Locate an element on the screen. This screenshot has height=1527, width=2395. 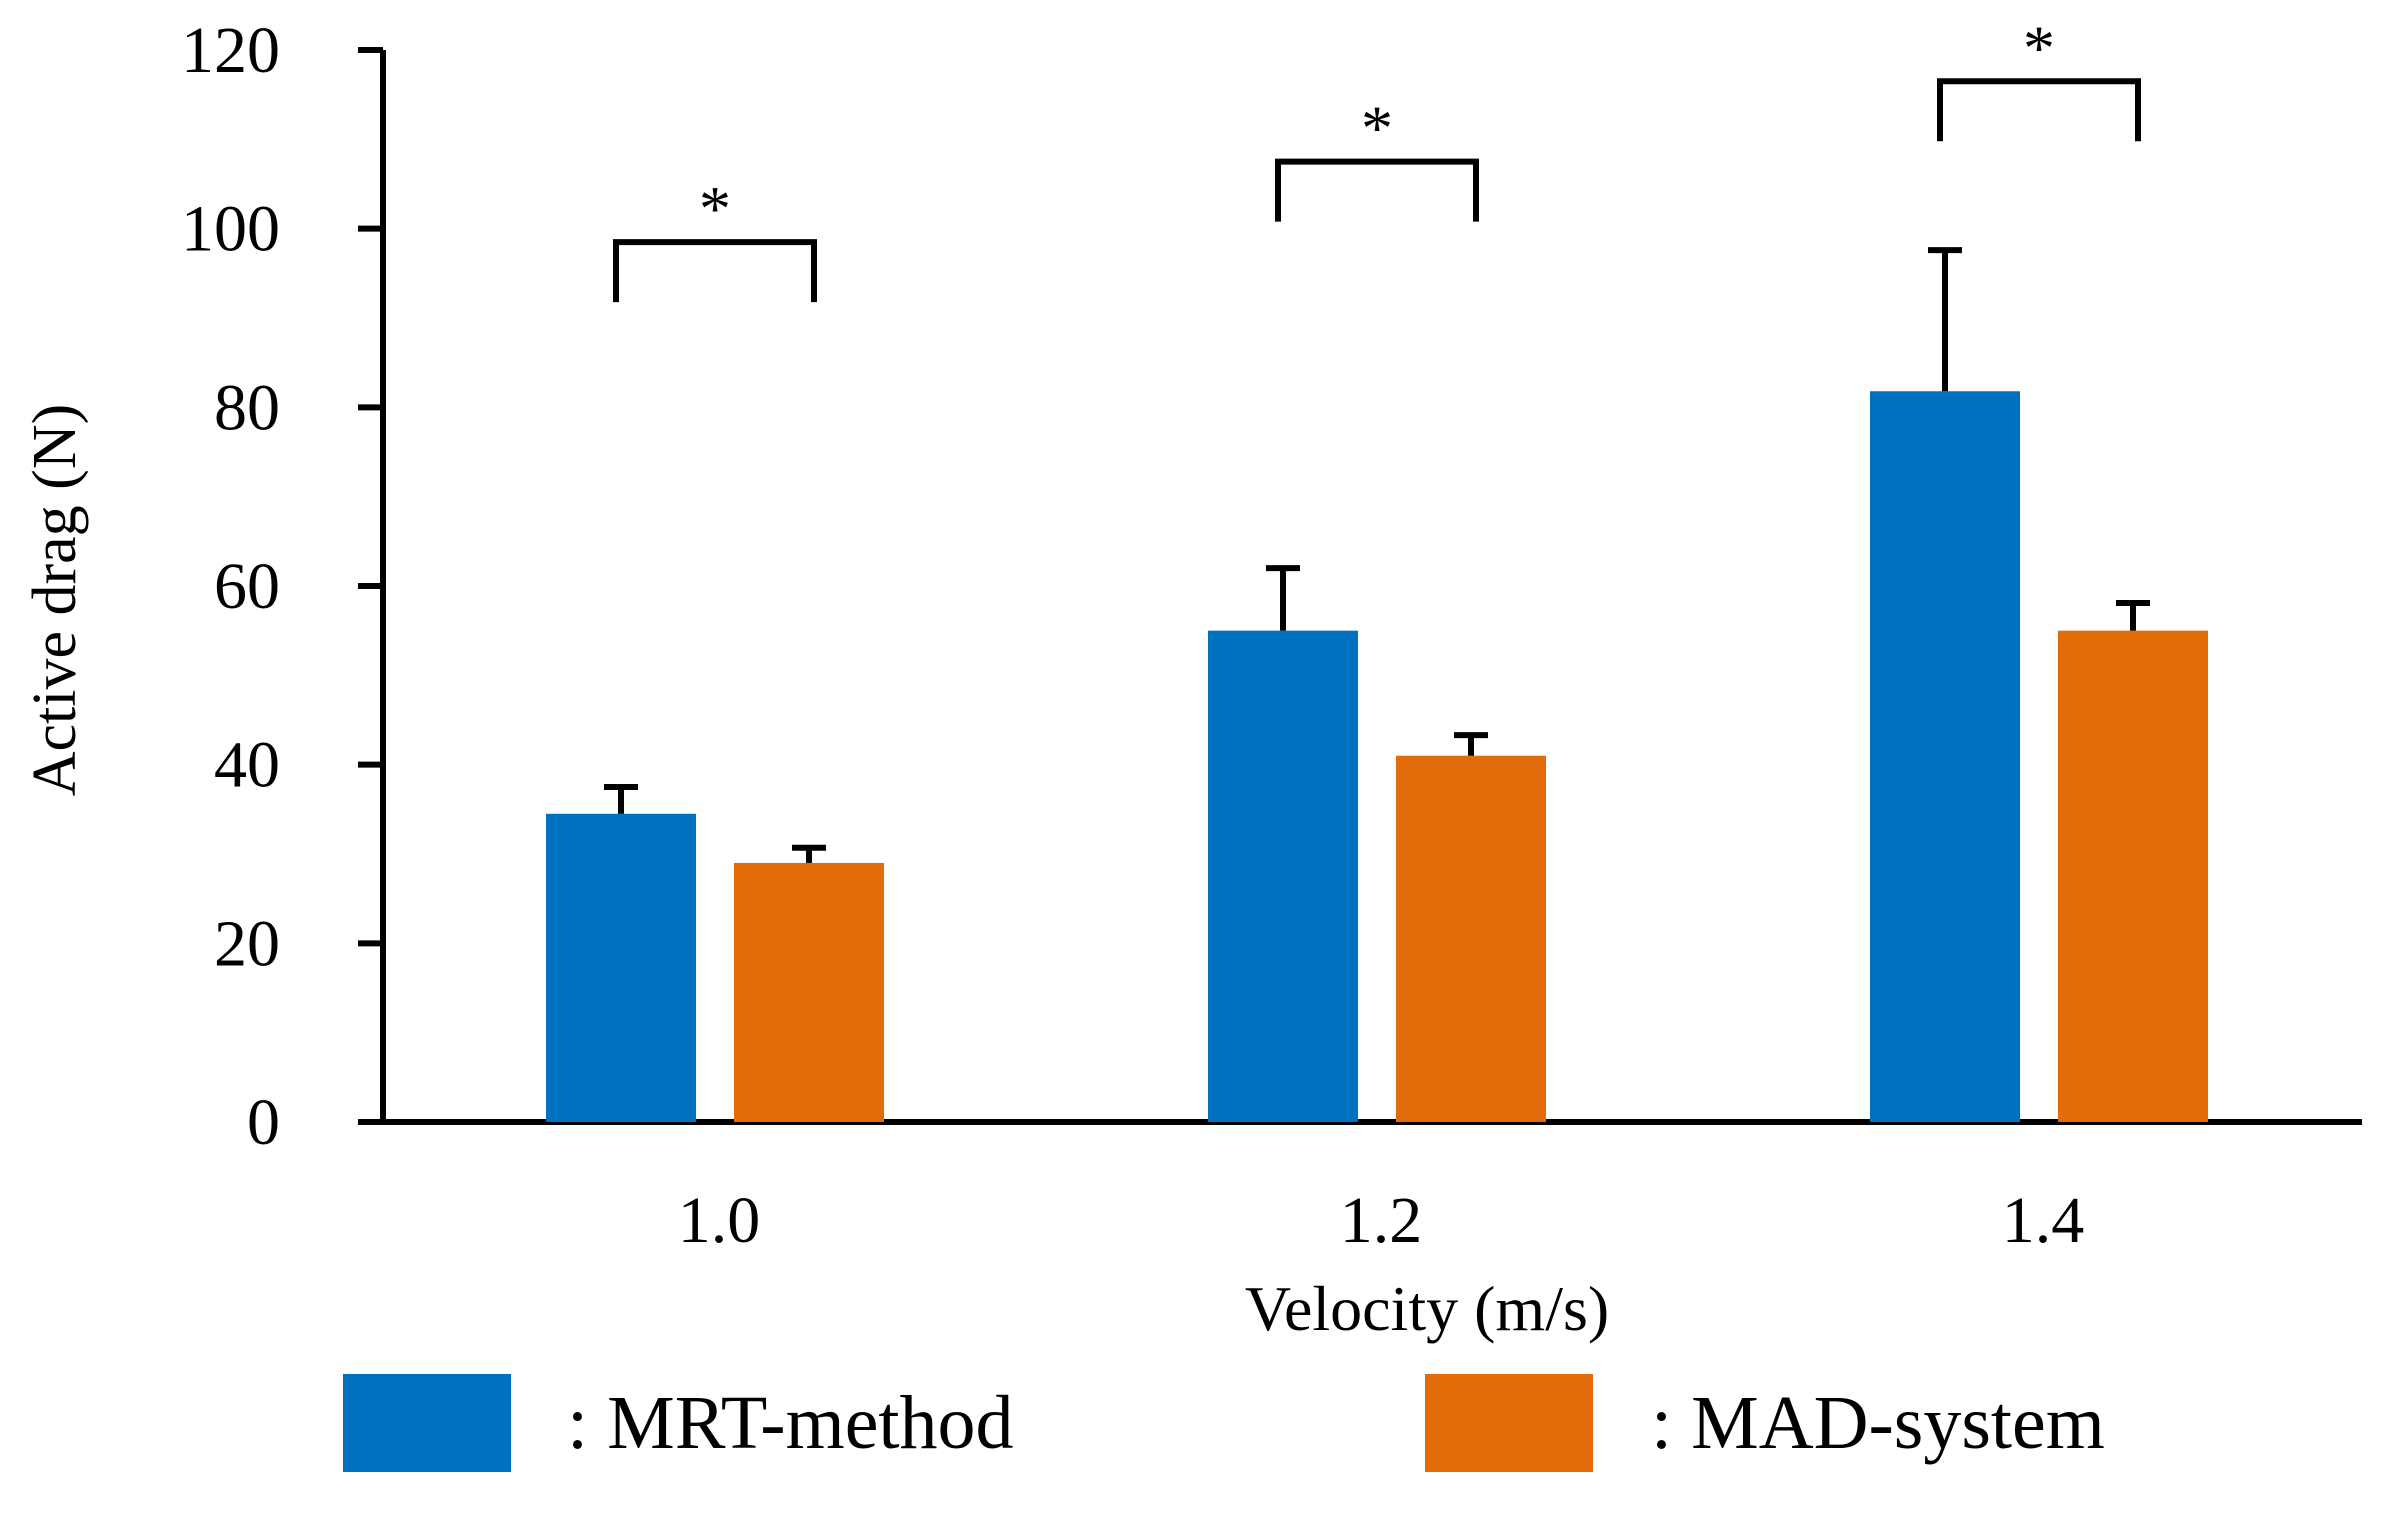
y-tick-label: 40 is located at coordinates (247, 765).